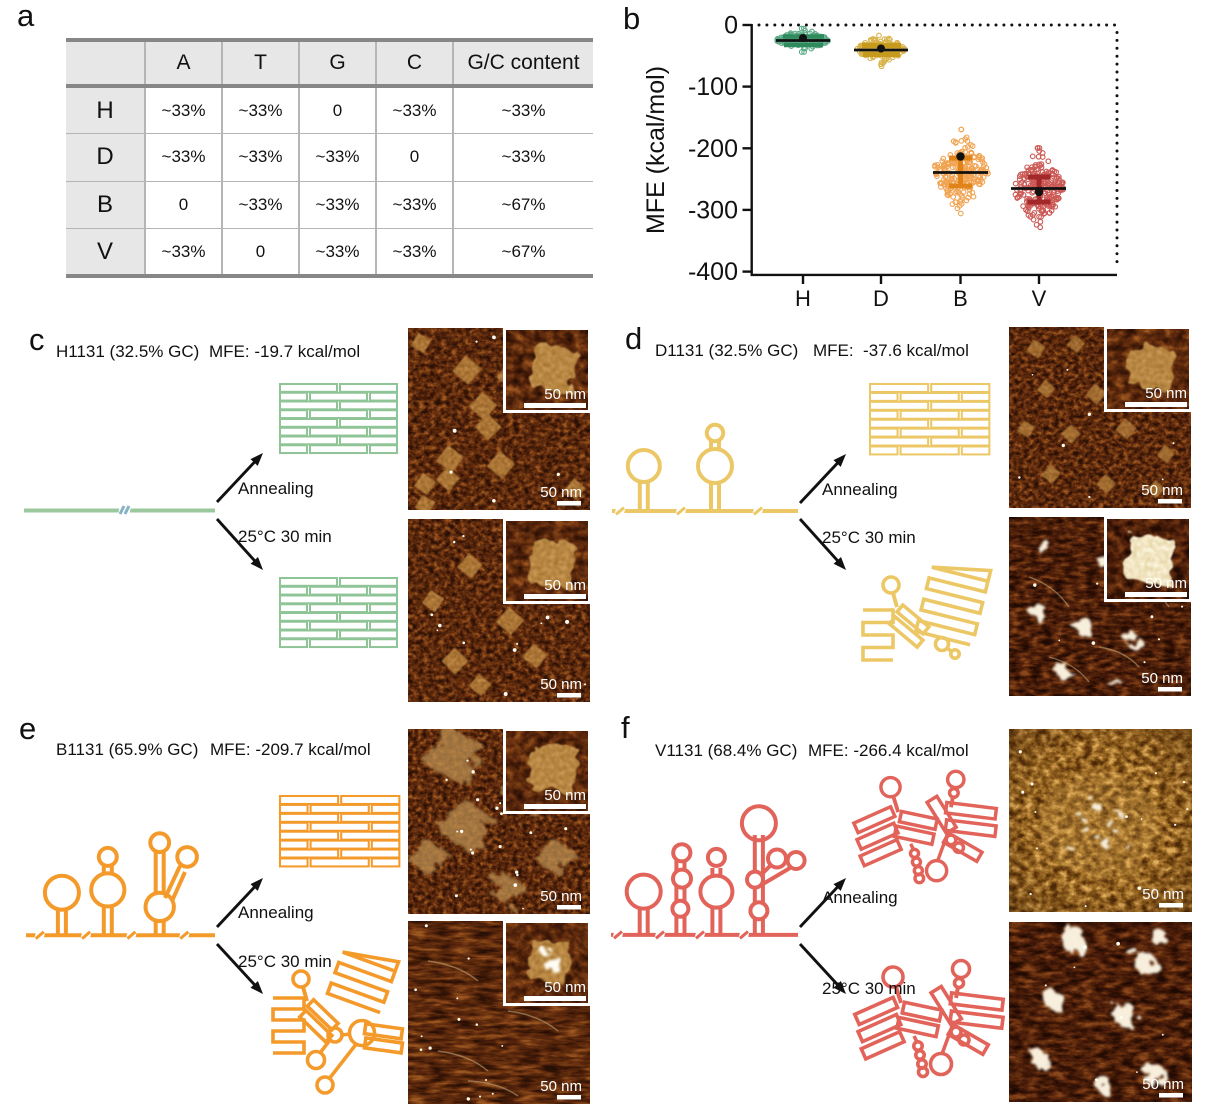 This screenshot has height=1118, width=1218. I want to click on svg-text: B, so click(960, 298).